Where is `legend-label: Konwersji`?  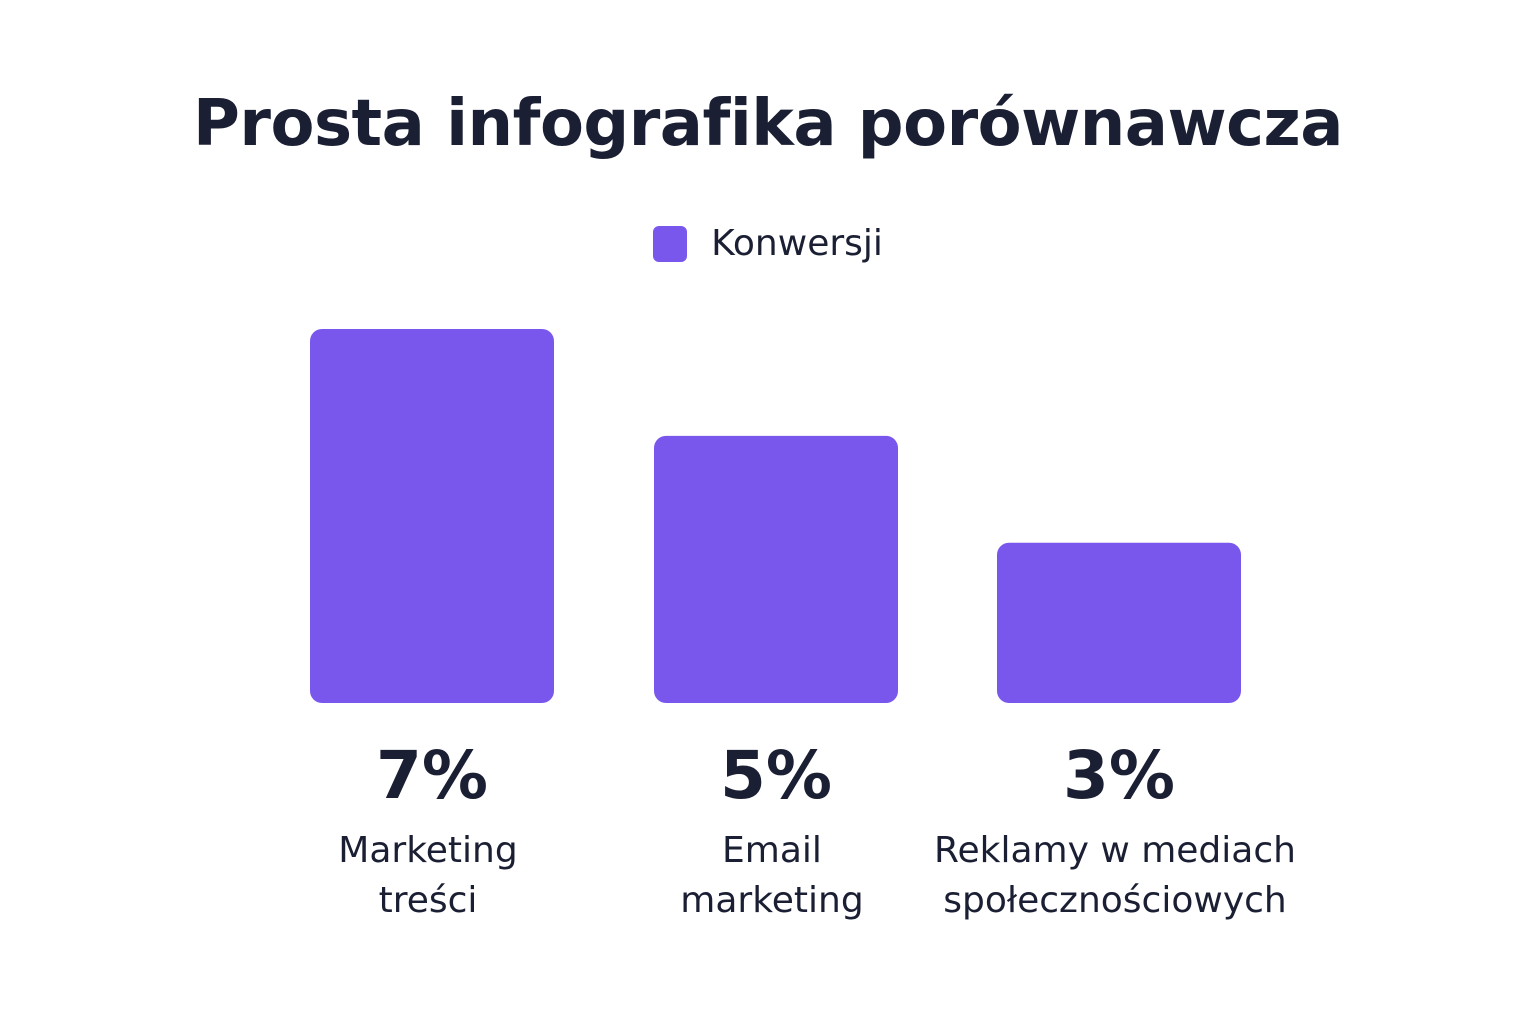
legend-label: Konwersji is located at coordinates (797, 243).